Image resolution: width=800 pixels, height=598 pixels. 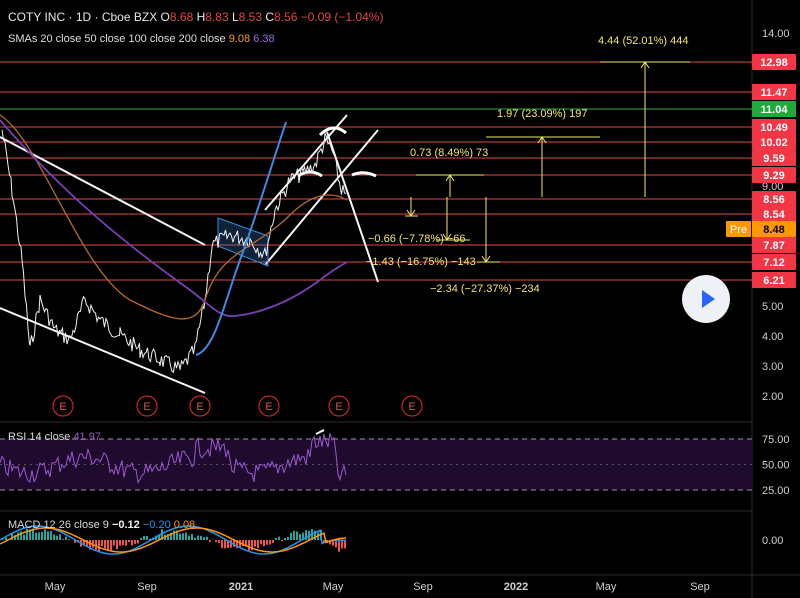 I want to click on macd-legend: MACD 12 26 close 9 −0.12 −0.20 0.08, so click(x=101, y=525).